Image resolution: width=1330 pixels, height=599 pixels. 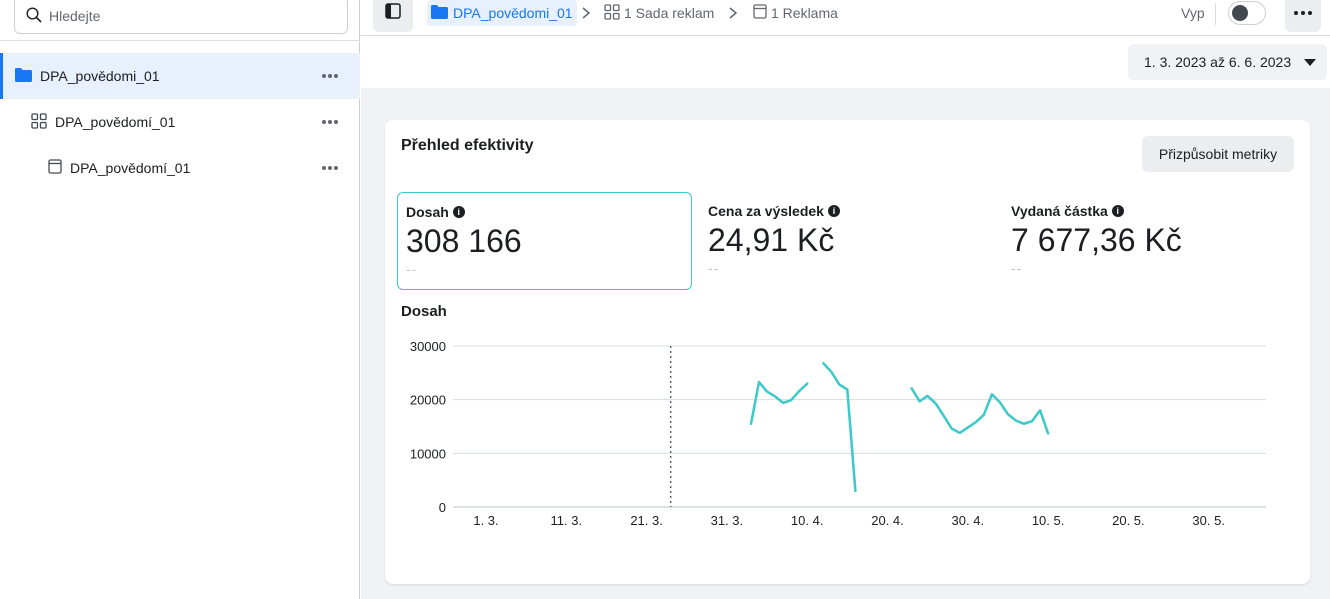 What do you see at coordinates (1059, 211) in the screenshot?
I see `metric-label: Vydaná částka` at bounding box center [1059, 211].